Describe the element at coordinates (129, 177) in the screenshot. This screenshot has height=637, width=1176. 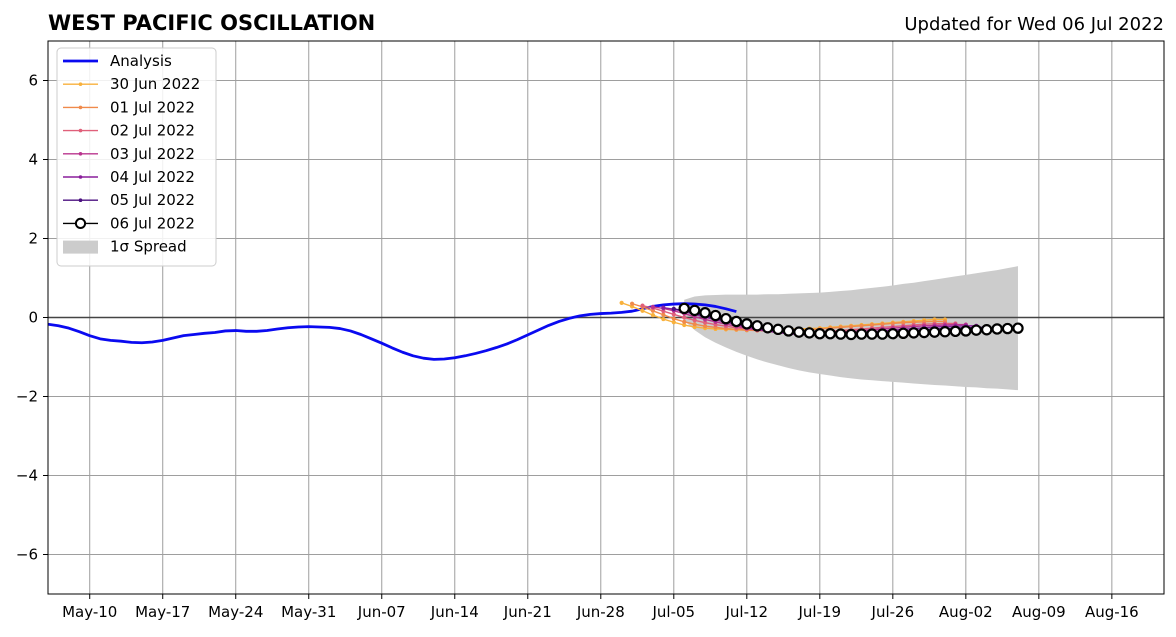
I see `legend-entry-5: 04 Jul 2022` at that location.